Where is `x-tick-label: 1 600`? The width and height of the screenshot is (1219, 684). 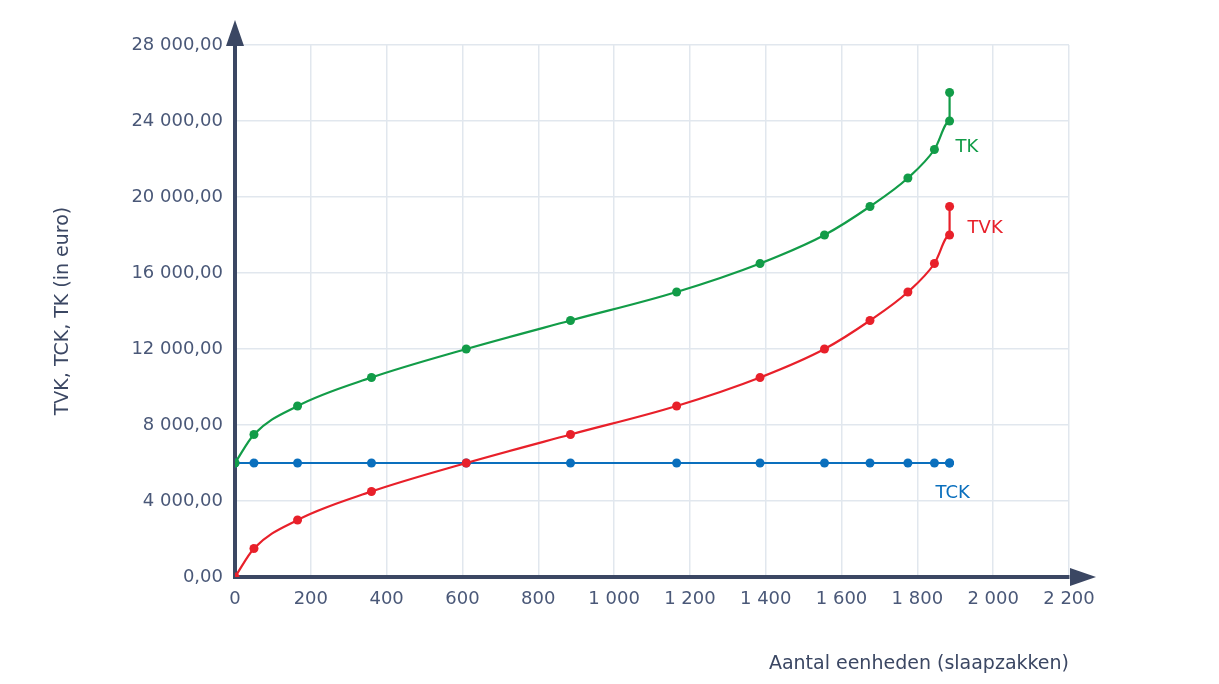 x-tick-label: 1 600 is located at coordinates (841, 598).